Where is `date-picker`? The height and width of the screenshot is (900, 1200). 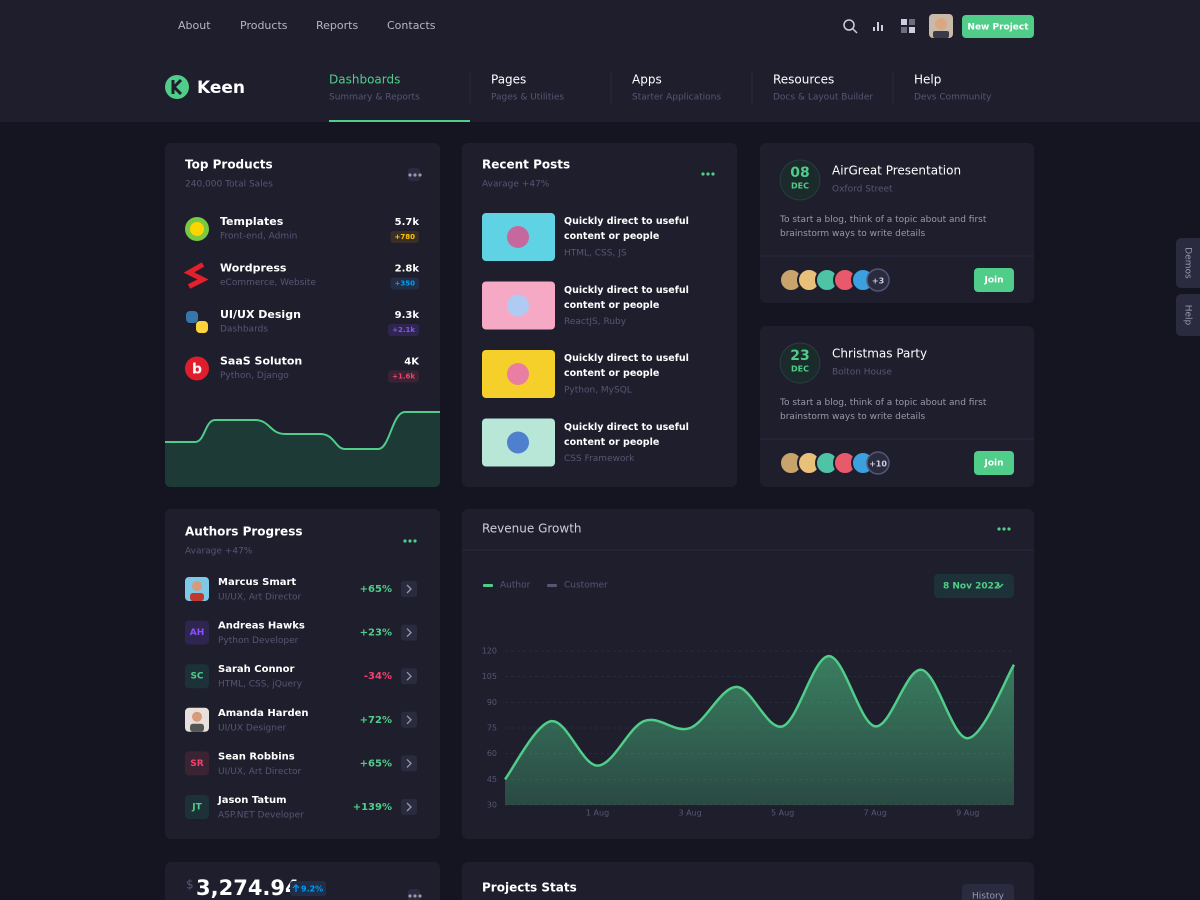
date-picker is located at coordinates (974, 586).